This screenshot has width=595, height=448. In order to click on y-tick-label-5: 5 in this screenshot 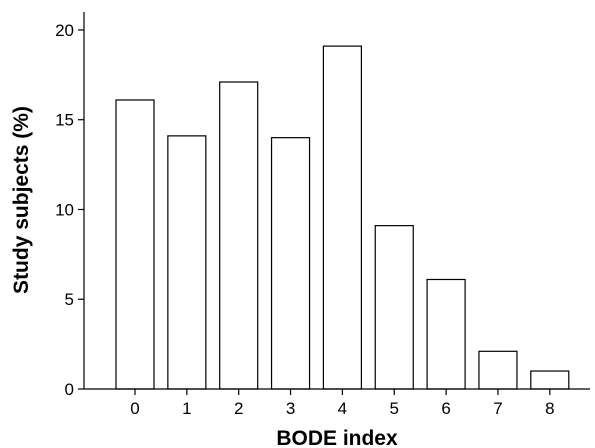, I will do `click(69, 299)`.